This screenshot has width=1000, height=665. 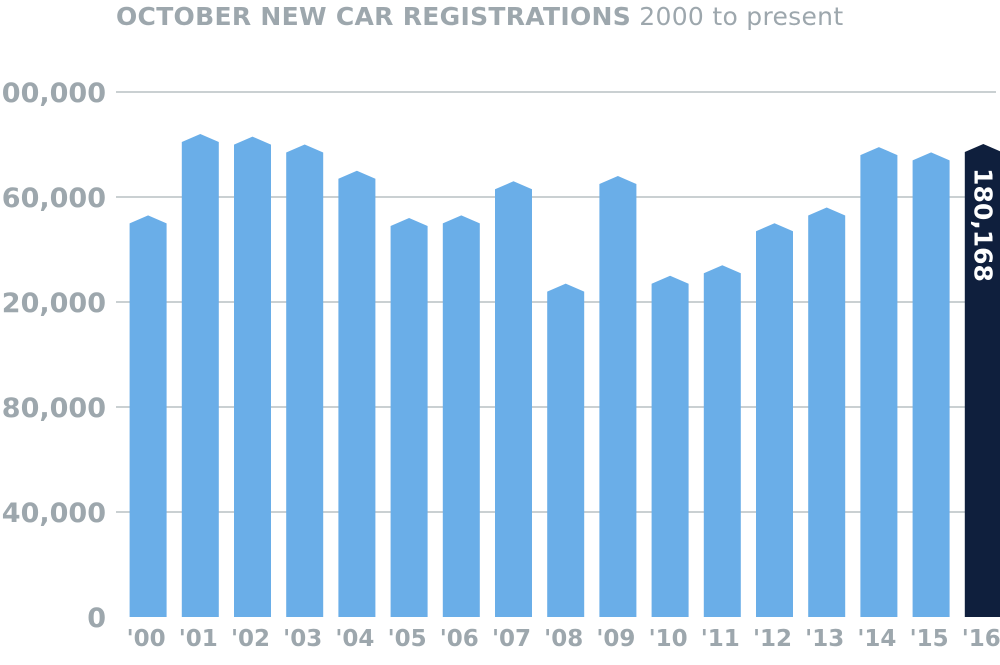 What do you see at coordinates (720, 639) in the screenshot?
I see `x-tick-label: '11` at bounding box center [720, 639].